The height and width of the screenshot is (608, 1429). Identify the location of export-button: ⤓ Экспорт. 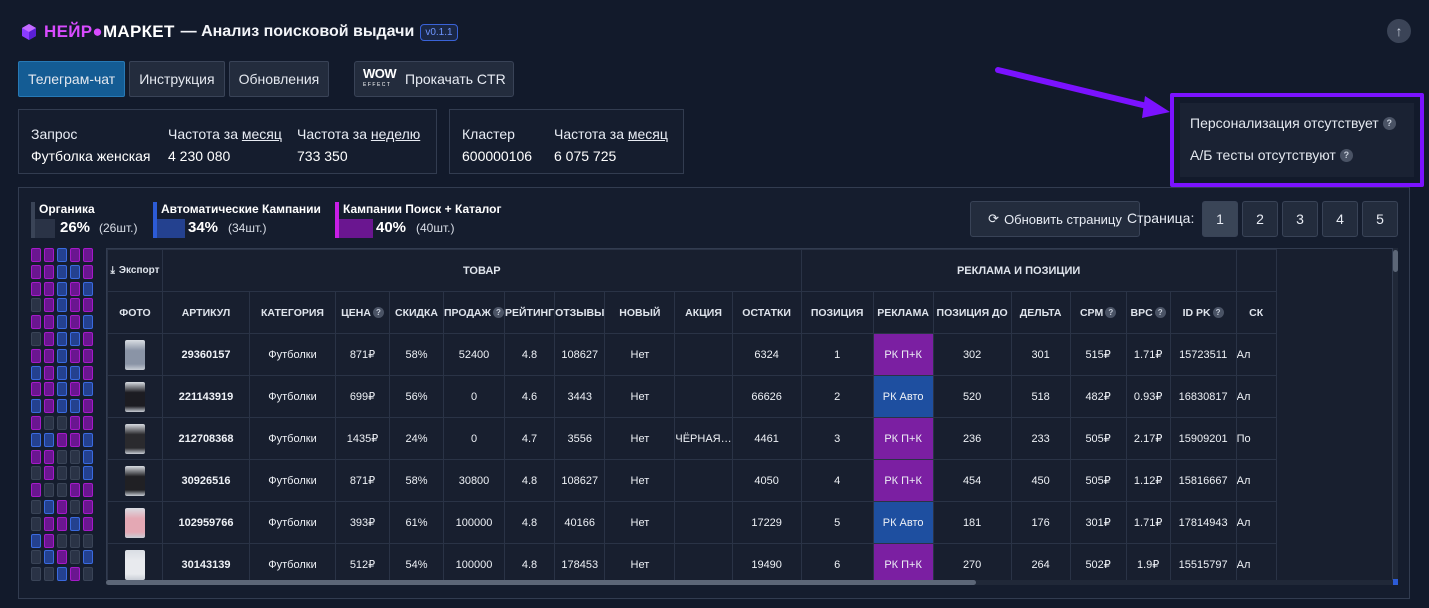
(135, 270).